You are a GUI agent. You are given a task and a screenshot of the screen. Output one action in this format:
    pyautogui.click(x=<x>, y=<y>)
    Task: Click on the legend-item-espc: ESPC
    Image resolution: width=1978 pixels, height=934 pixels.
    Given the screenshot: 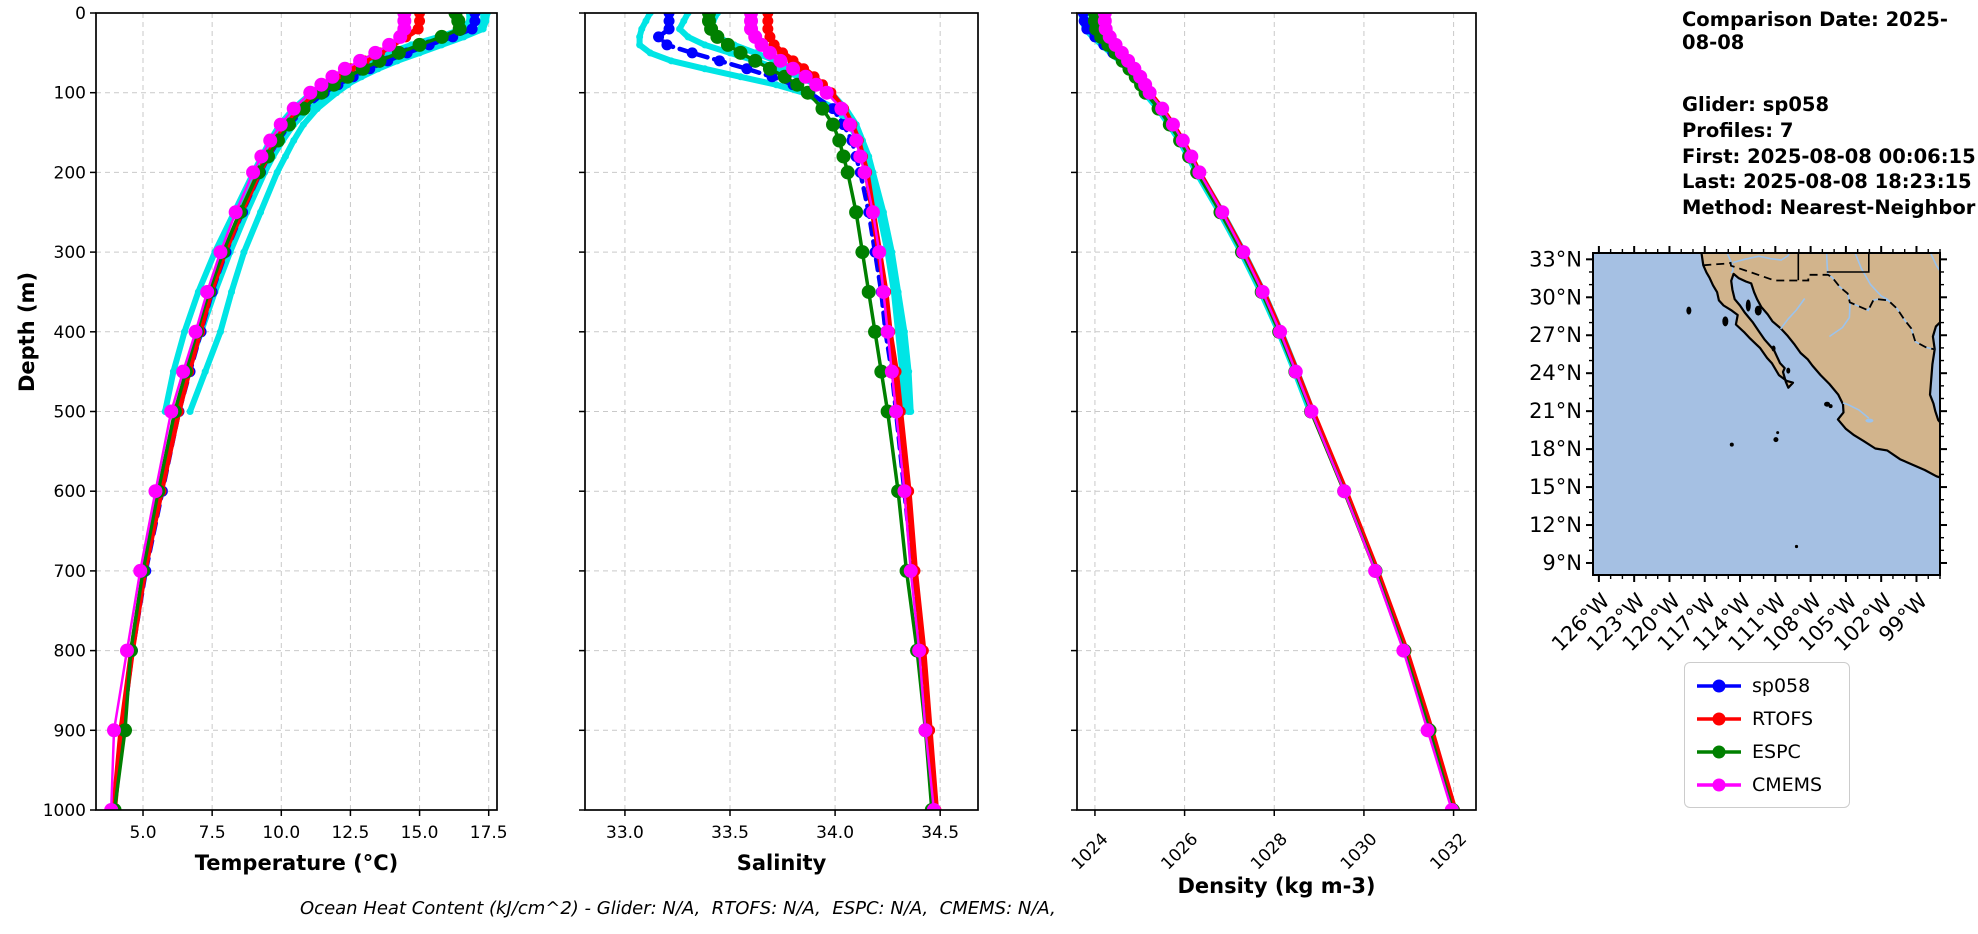 What is the action you would take?
    pyautogui.click(x=1772, y=751)
    